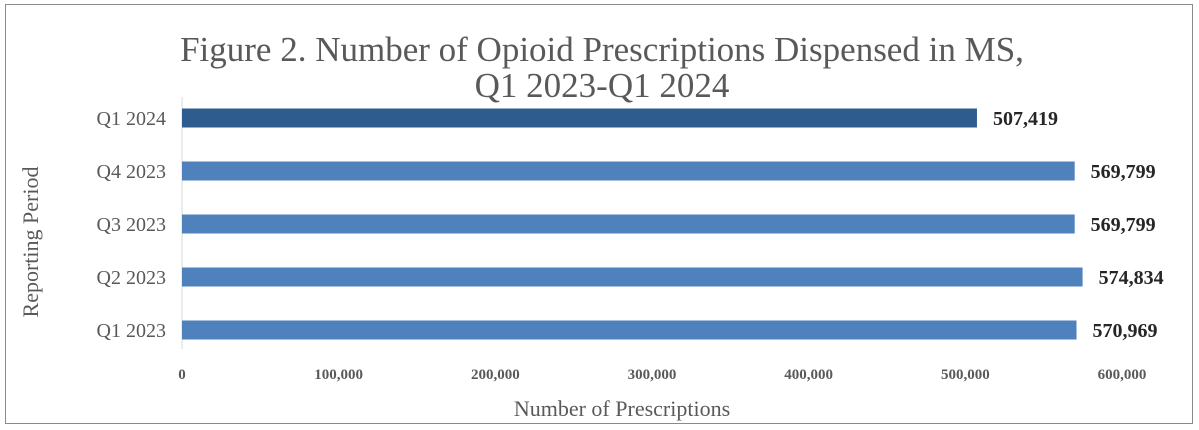  I want to click on x-tick-label: 500,000, so click(965, 375).